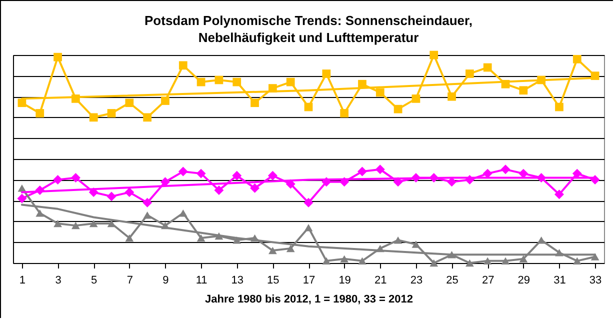 The image size is (615, 320). Describe the element at coordinates (416, 280) in the screenshot. I see `x-tick-label: 23` at that location.